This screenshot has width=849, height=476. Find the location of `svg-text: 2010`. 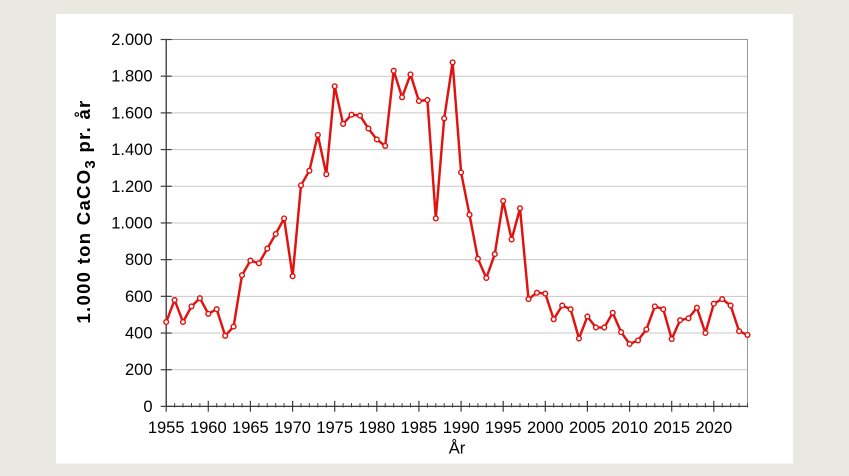

svg-text: 2010 is located at coordinates (629, 428).